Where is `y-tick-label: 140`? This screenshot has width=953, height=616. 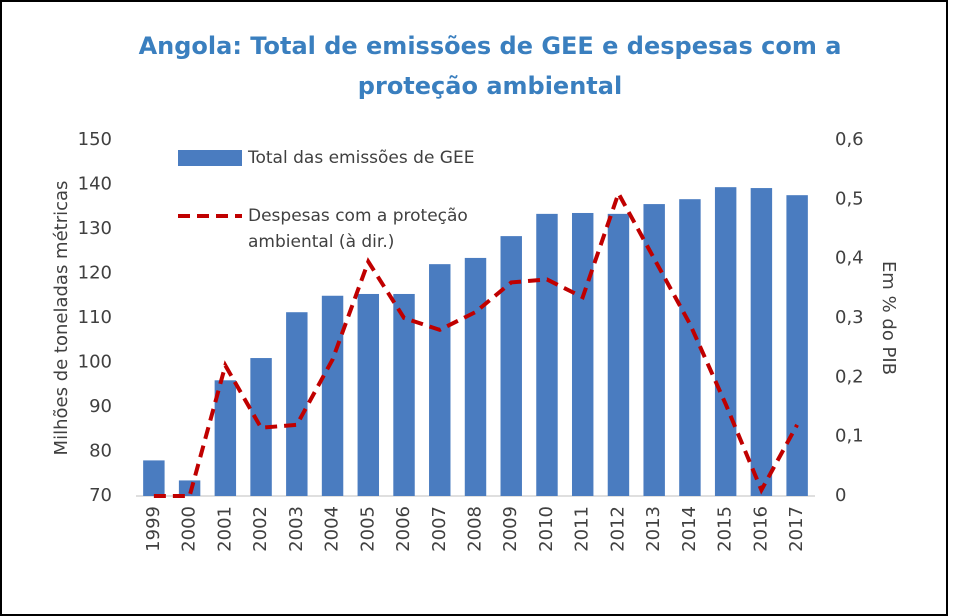 y-tick-label: 140 is located at coordinates (95, 184).